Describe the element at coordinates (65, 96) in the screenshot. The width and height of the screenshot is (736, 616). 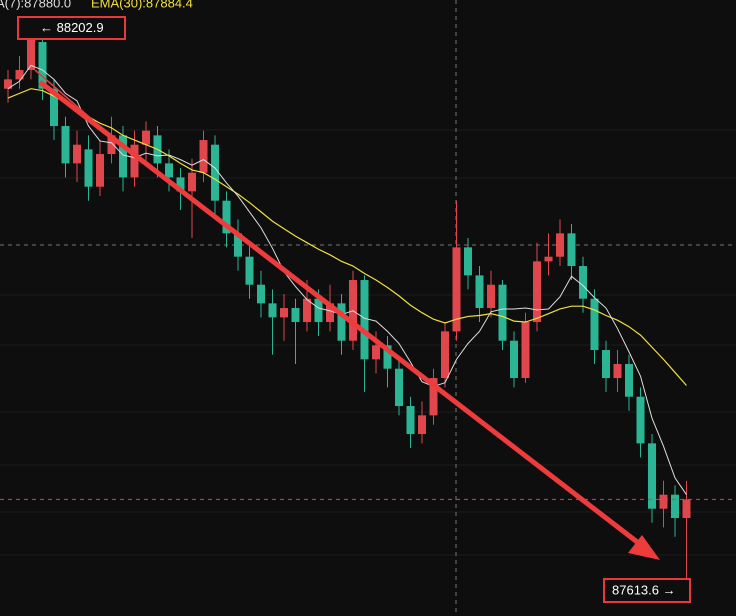
I see `trend-line` at that location.